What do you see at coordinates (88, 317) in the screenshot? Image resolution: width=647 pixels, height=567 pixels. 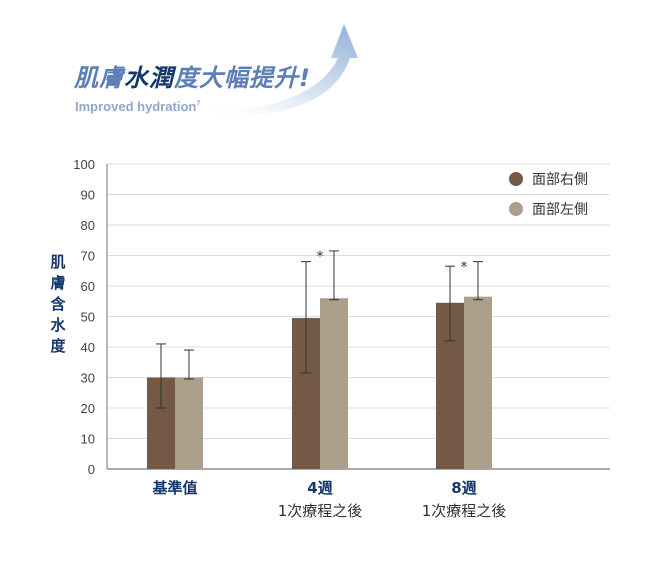 I see `y-tick-label: 50` at bounding box center [88, 317].